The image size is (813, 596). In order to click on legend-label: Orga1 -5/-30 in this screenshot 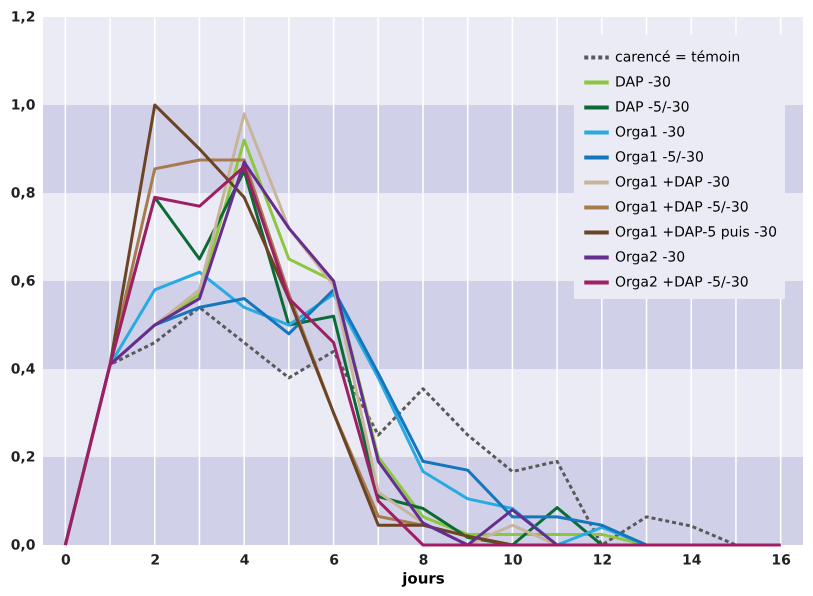, I will do `click(659, 158)`.